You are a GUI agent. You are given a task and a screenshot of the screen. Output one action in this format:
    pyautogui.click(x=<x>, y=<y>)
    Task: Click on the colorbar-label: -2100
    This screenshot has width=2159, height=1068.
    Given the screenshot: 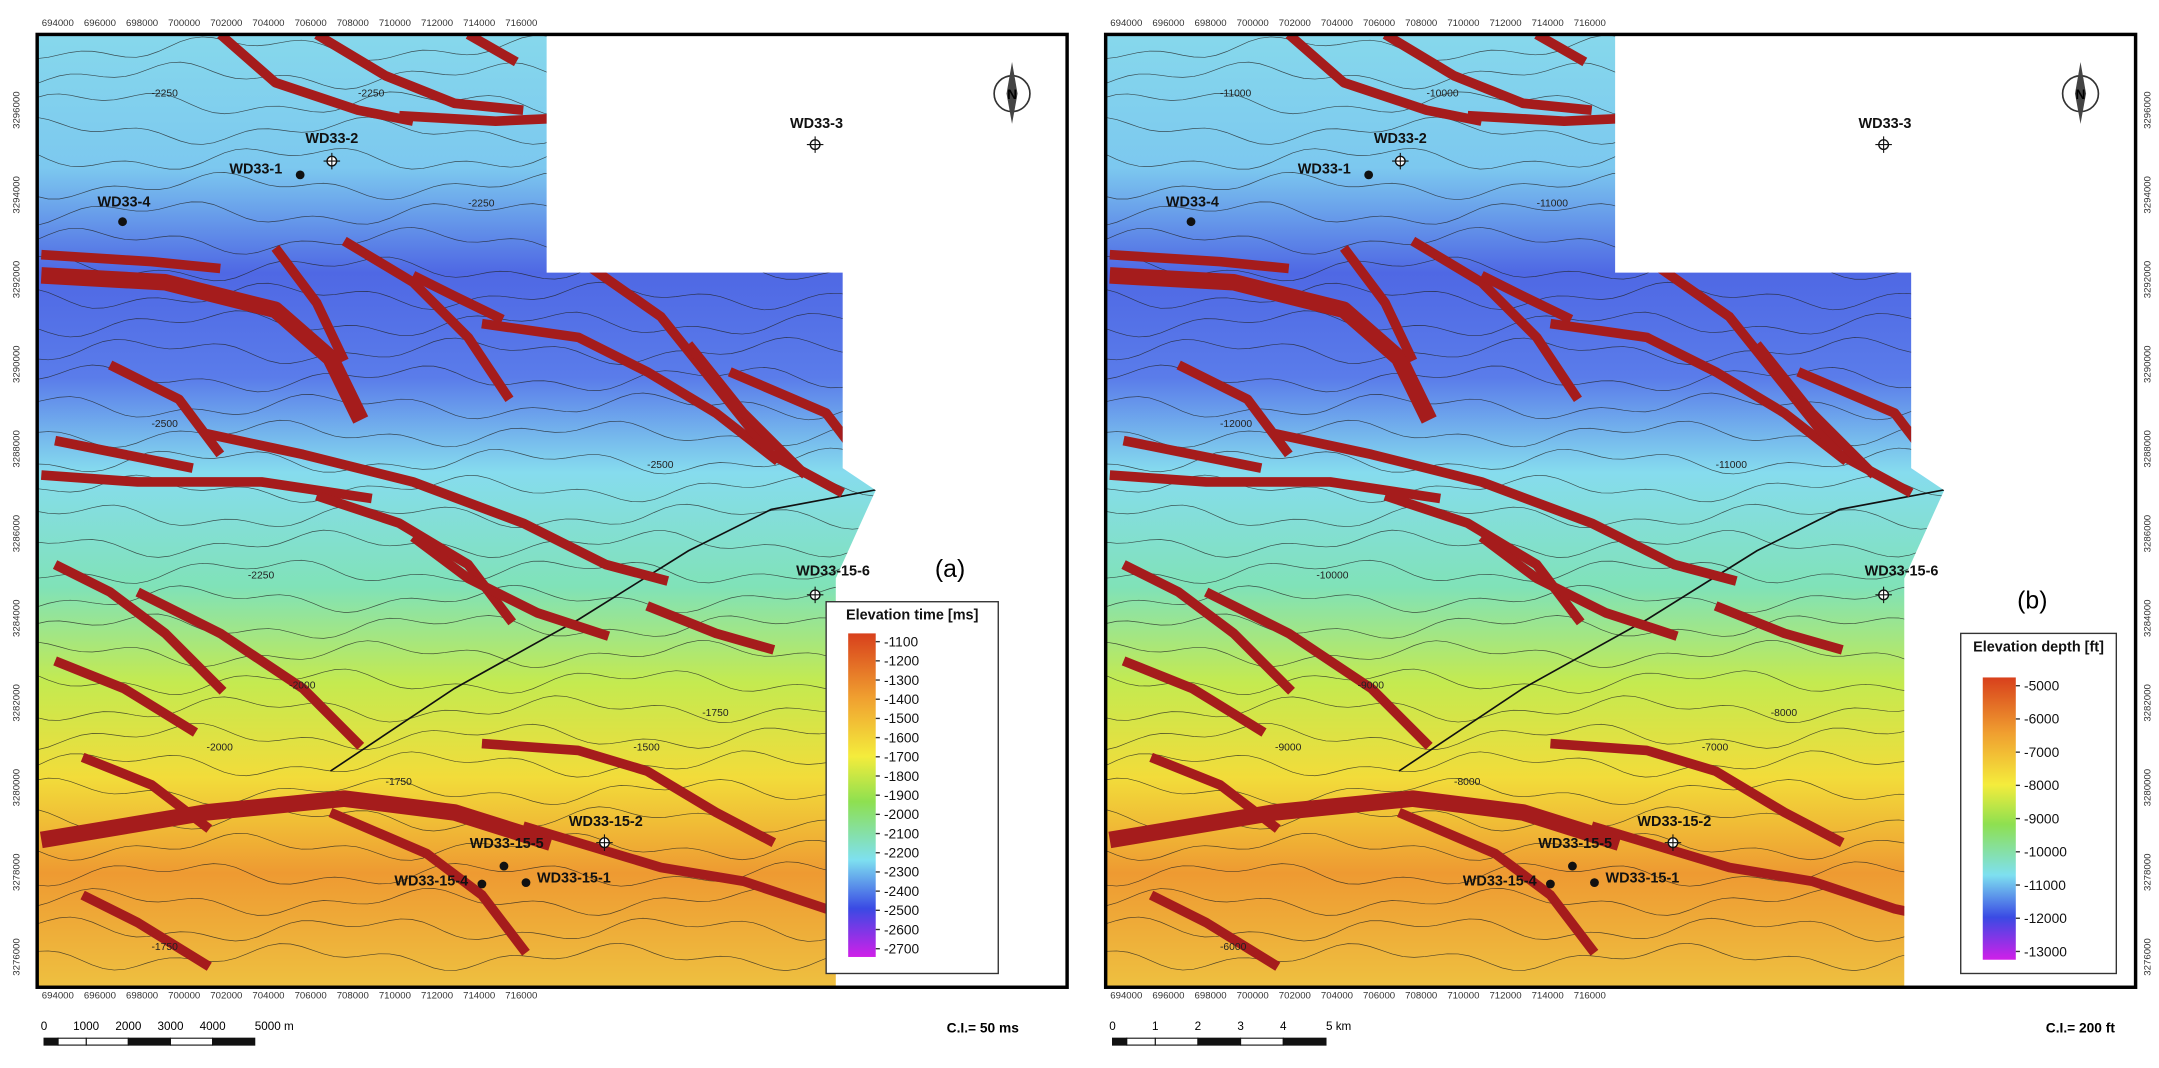 What is the action you would take?
    pyautogui.click(x=902, y=833)
    